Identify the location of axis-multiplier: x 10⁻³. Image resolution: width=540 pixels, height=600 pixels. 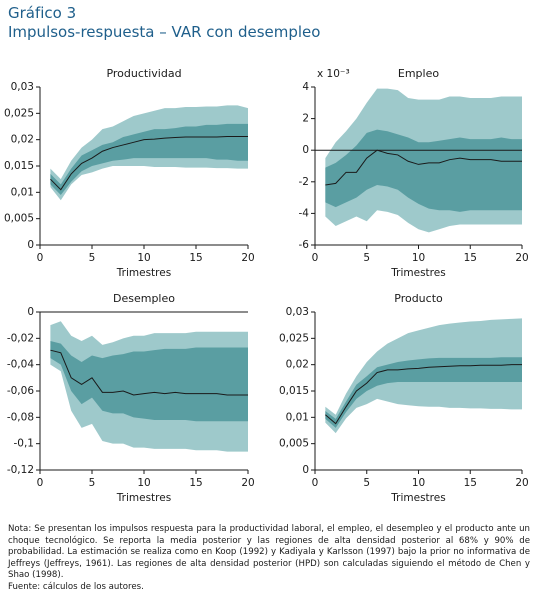
(333, 74).